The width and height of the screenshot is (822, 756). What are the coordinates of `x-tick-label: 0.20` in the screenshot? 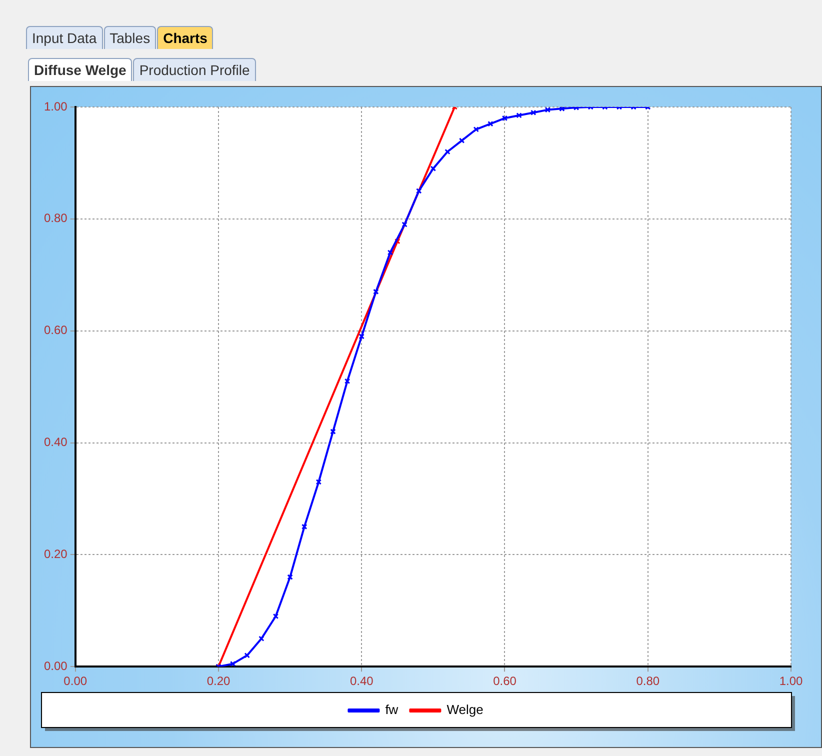 It's located at (218, 681).